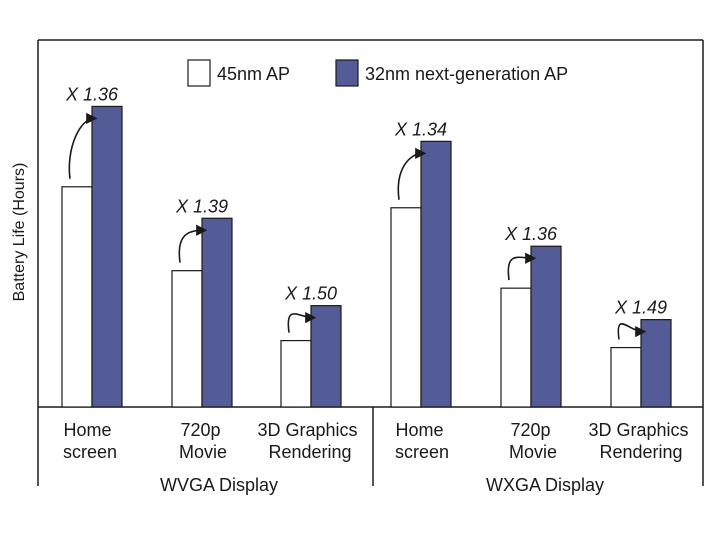 This screenshot has width=720, height=540. I want to click on legend-swatch-45nm, so click(199, 73).